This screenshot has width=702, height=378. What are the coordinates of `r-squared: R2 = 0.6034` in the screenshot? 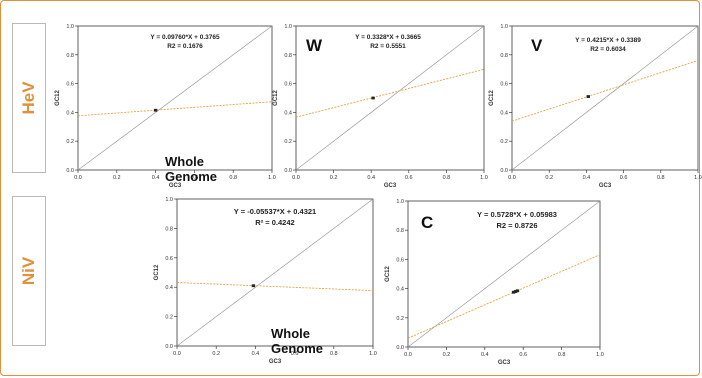 It's located at (608, 49).